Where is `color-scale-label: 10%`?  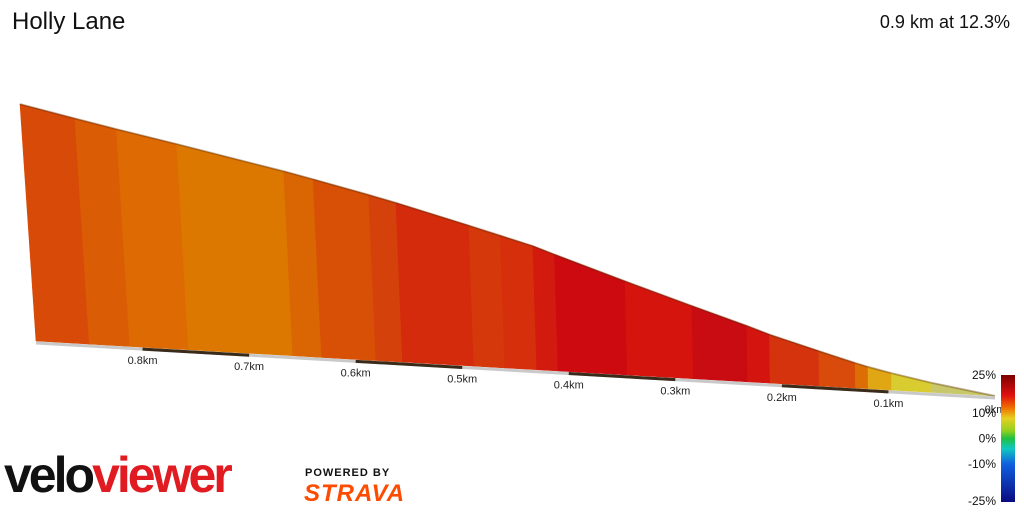 color-scale-label: 10% is located at coordinates (984, 413).